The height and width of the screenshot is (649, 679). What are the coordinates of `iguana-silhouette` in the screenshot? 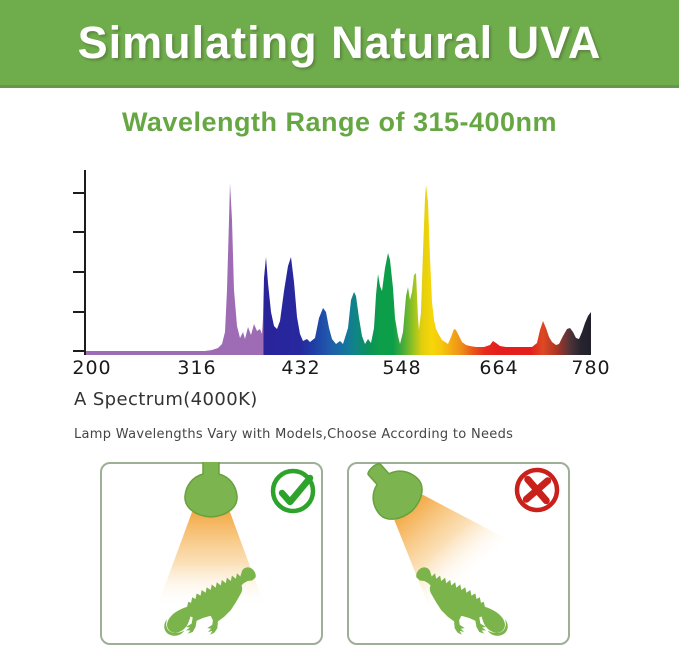 It's located at (210, 601).